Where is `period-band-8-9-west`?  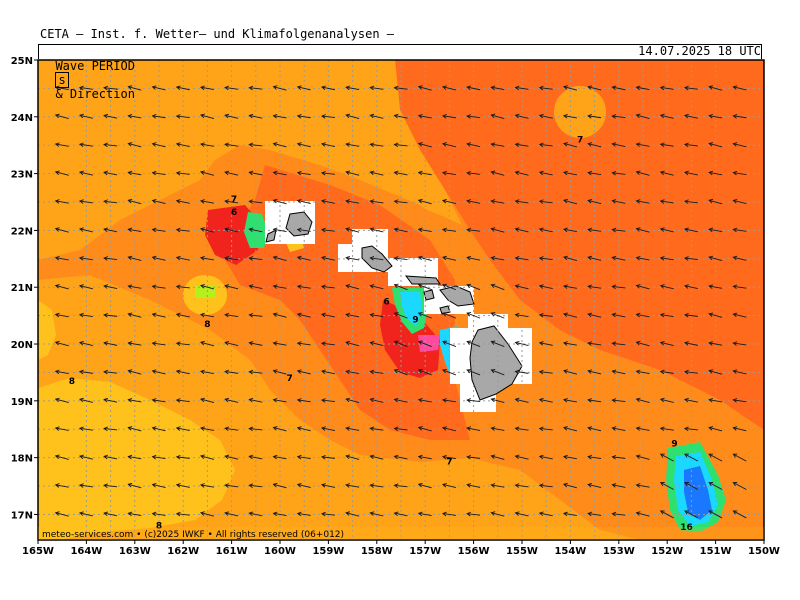
period-band-8-9-west is located at coordinates (47, 330).